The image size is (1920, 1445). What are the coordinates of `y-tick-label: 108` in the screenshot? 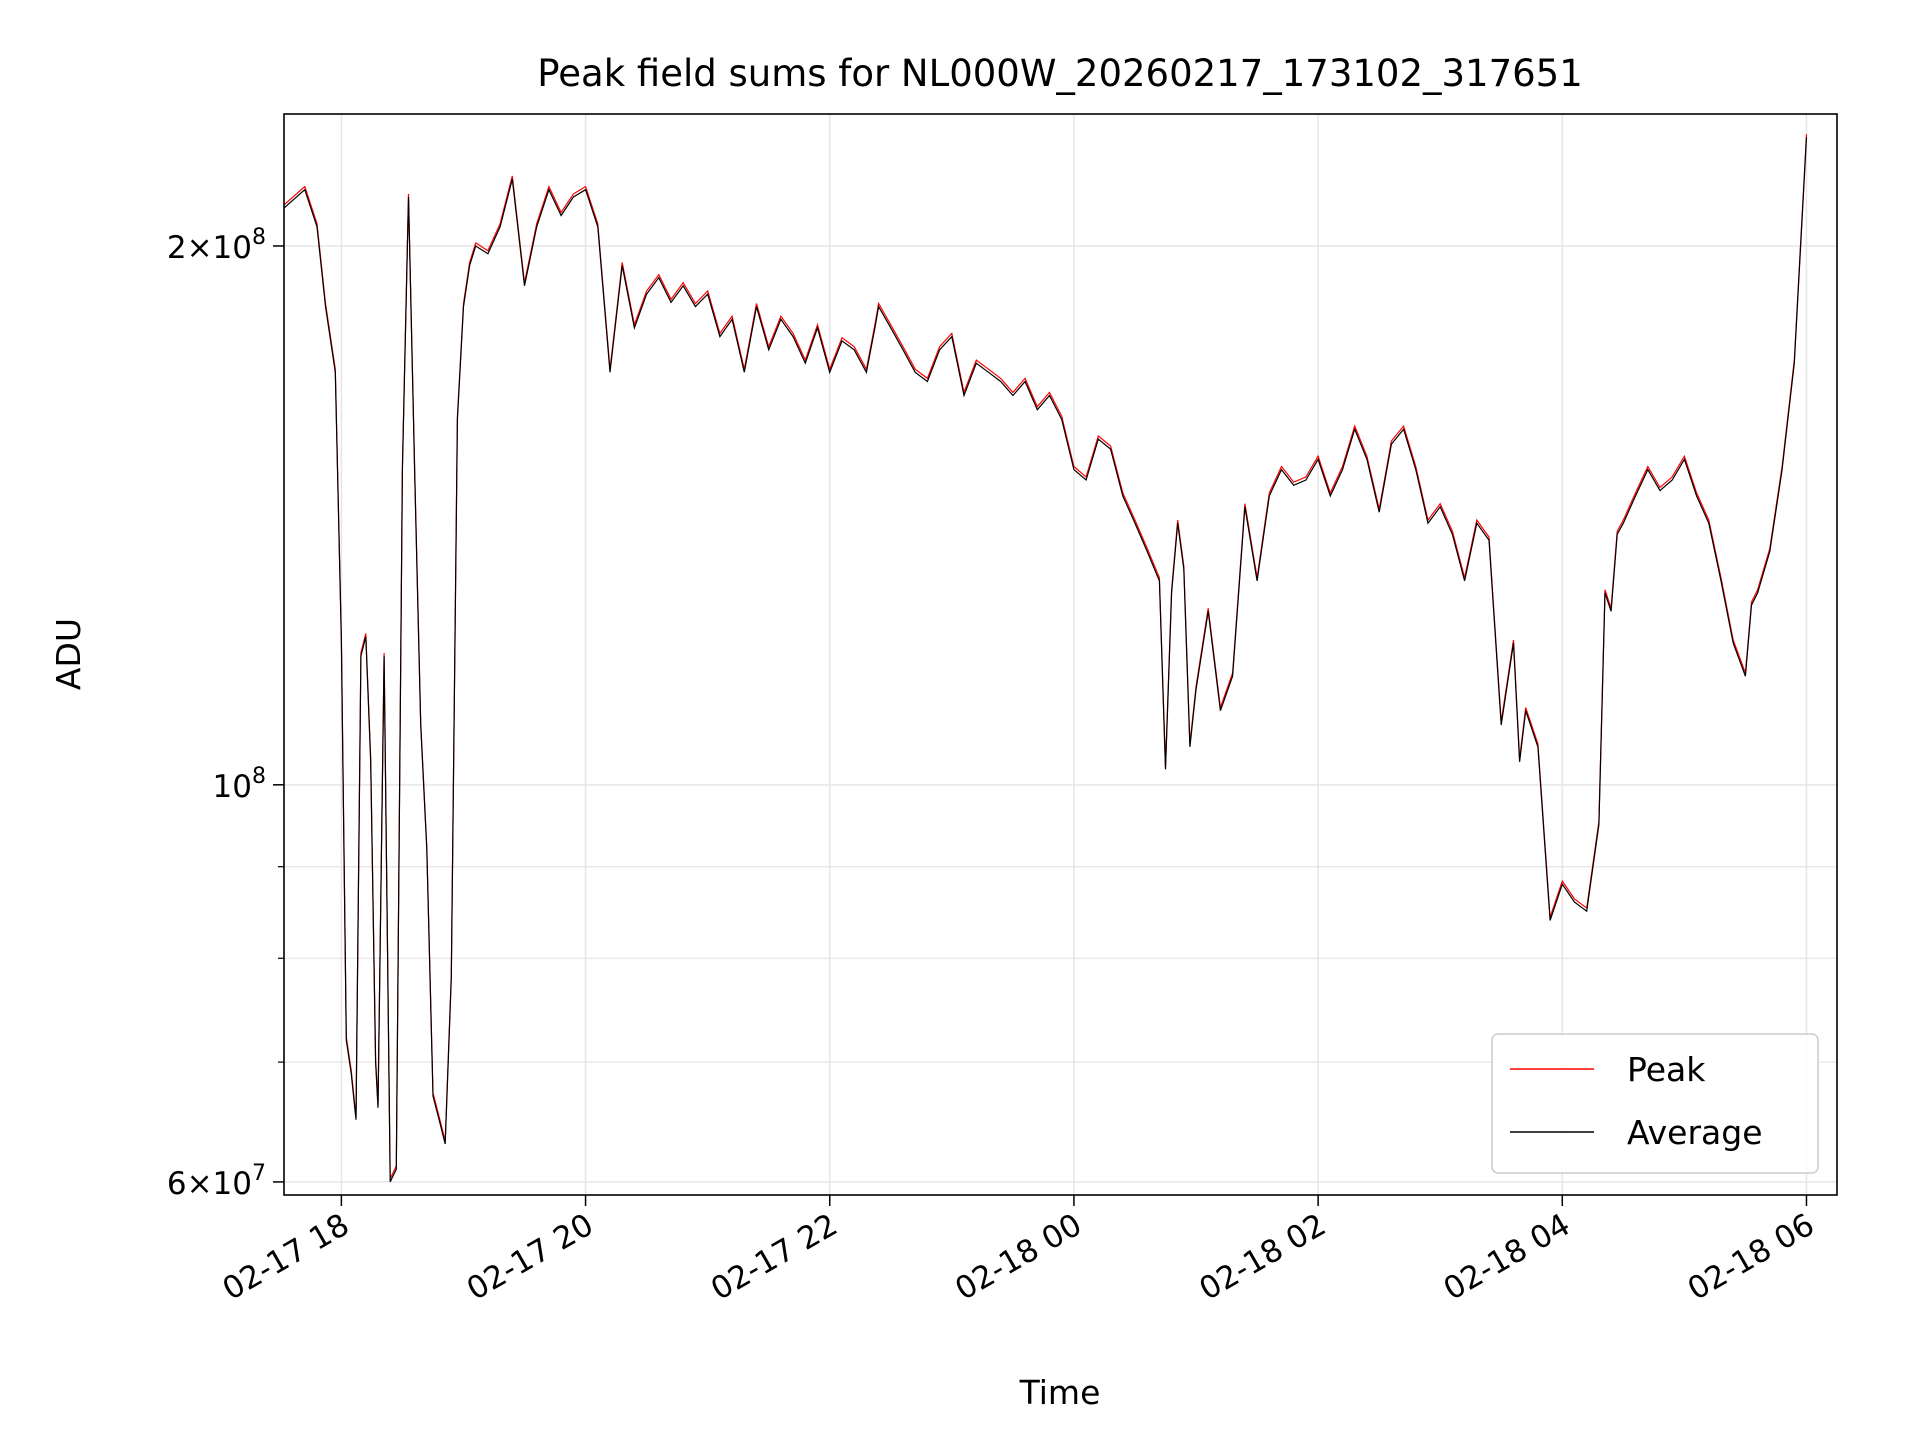 It's located at (239, 784).